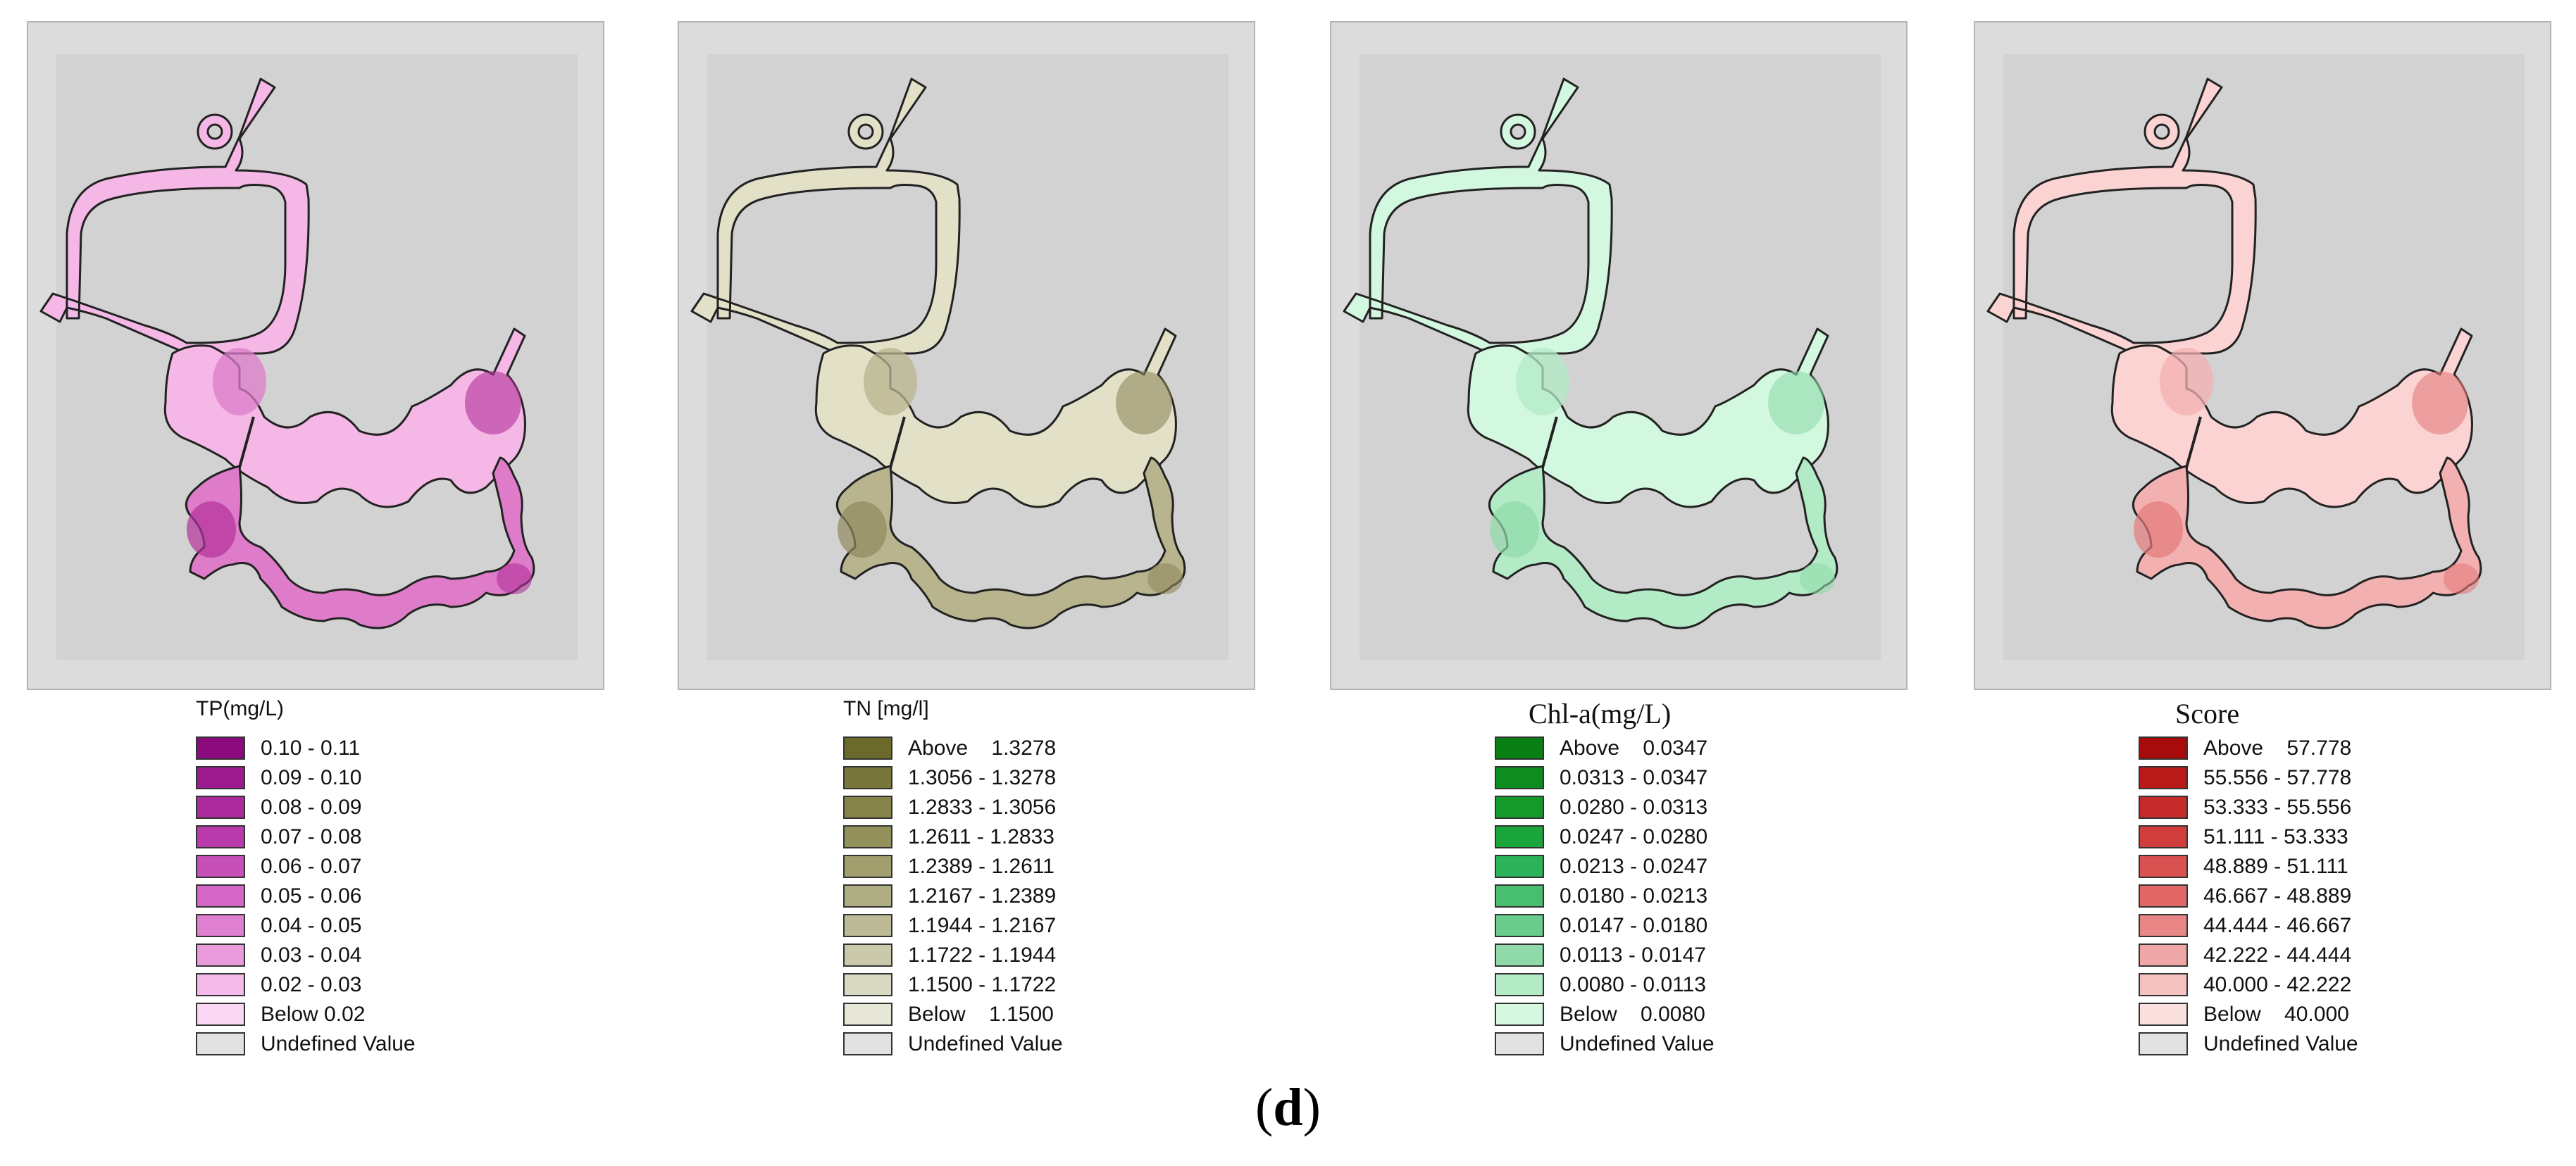 This screenshot has width=2576, height=1166. Describe the element at coordinates (311, 866) in the screenshot. I see `legend-label: 0.06 - 0.07` at that location.